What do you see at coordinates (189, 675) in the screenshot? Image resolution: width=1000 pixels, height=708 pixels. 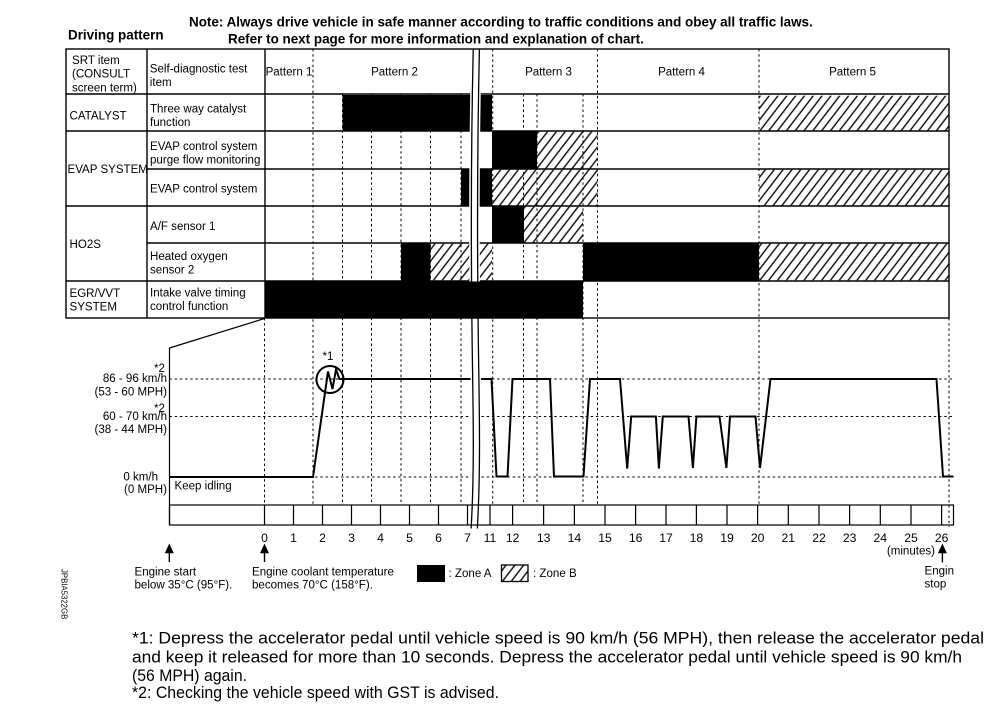 I see `svg-text: (56 MPH) again.` at bounding box center [189, 675].